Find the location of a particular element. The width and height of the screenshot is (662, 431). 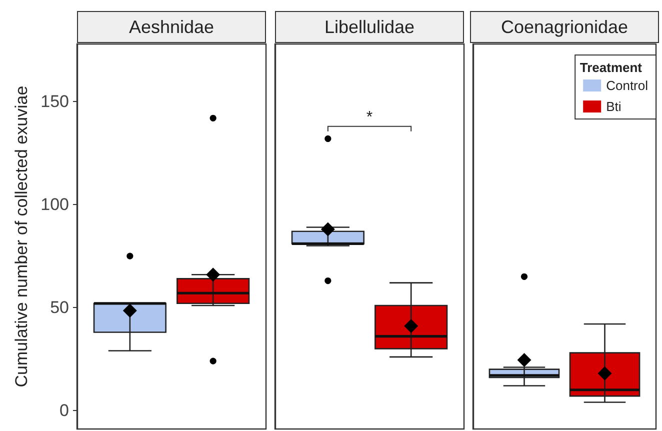

x-tick-label: Aeshnidae is located at coordinates (171, 27).